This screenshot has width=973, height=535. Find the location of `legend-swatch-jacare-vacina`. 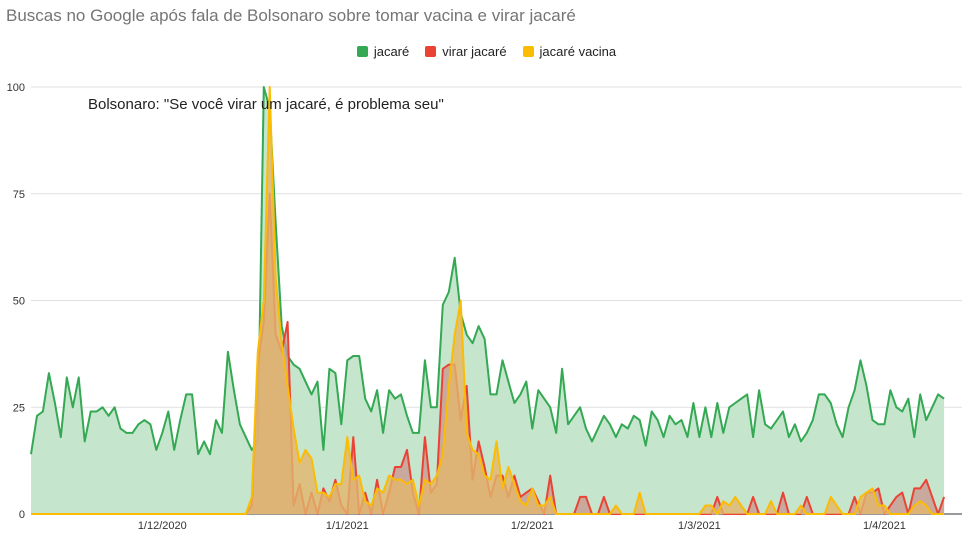

legend-swatch-jacare-vacina is located at coordinates (528, 51).